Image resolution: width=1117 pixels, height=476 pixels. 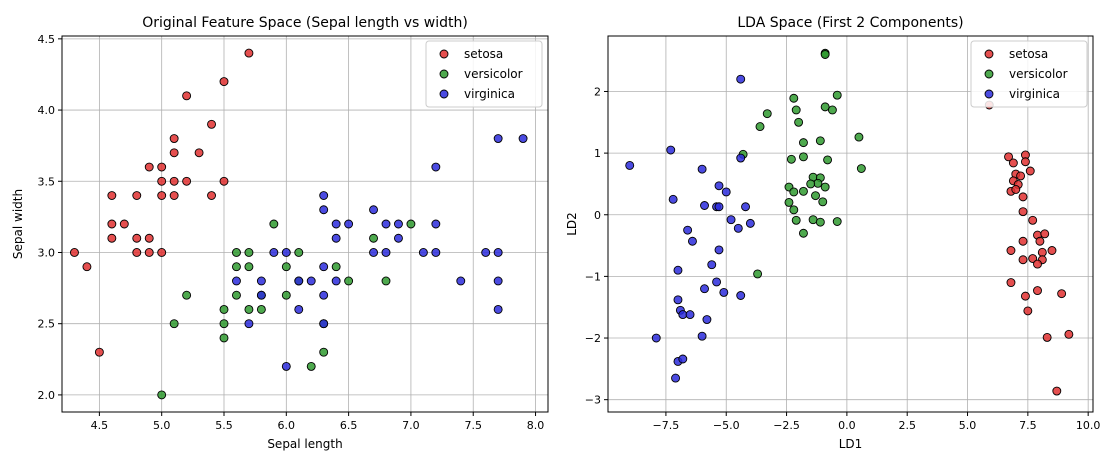 What do you see at coordinates (100, 425) in the screenshot?
I see `x-tick-label: 4.5` at bounding box center [100, 425].